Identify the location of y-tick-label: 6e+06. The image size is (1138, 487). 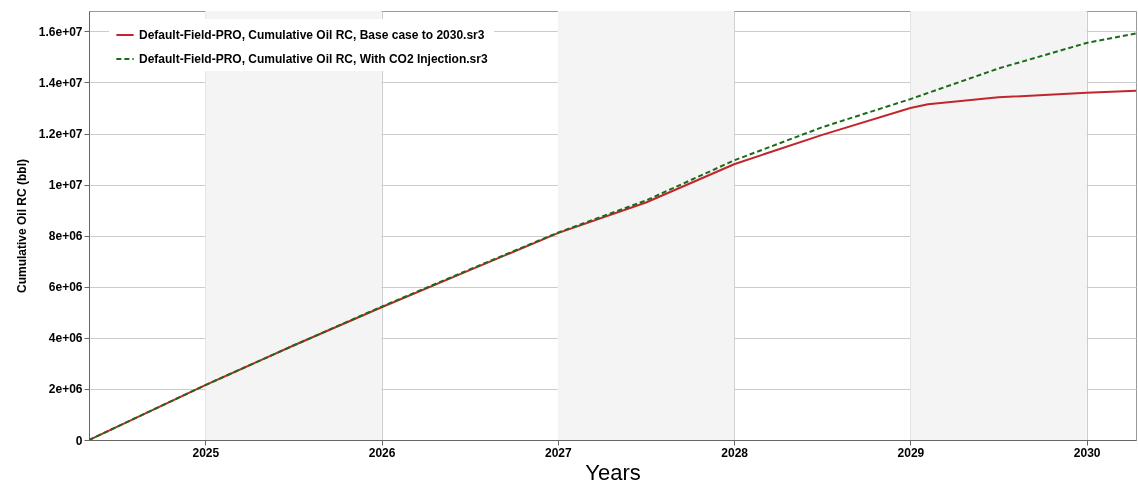
(65, 287).